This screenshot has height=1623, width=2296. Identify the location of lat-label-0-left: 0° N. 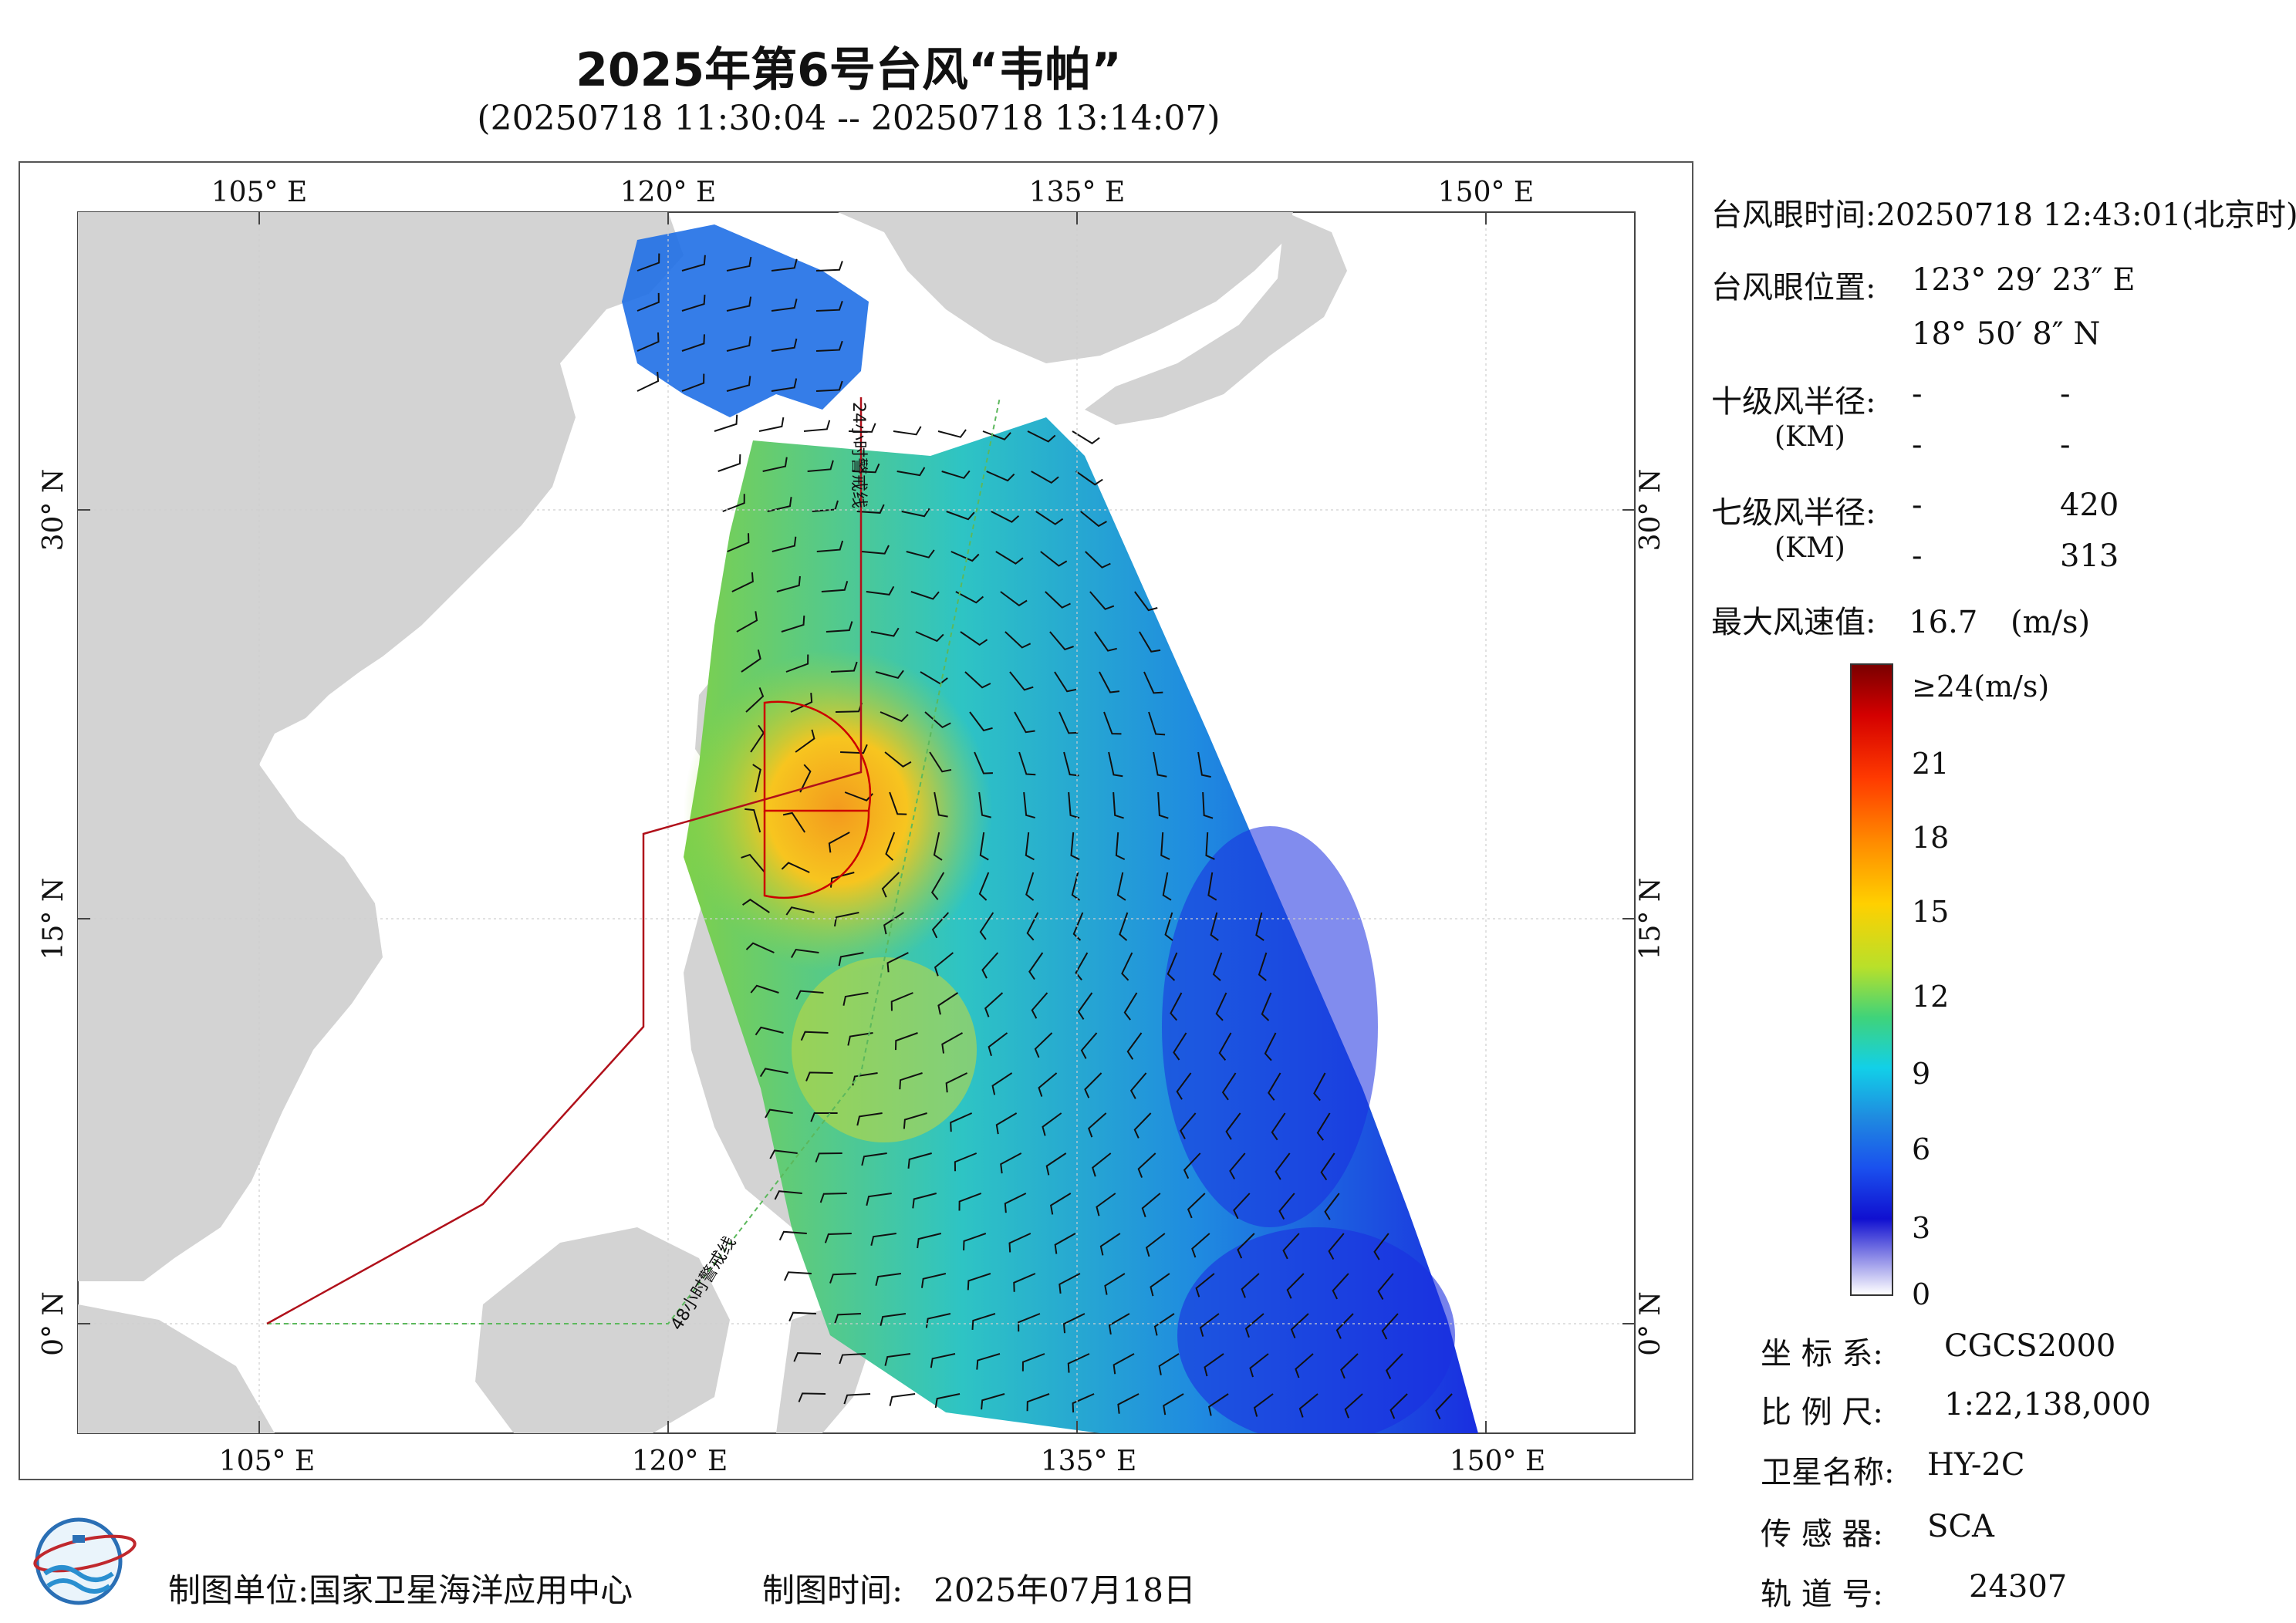
(53, 1323).